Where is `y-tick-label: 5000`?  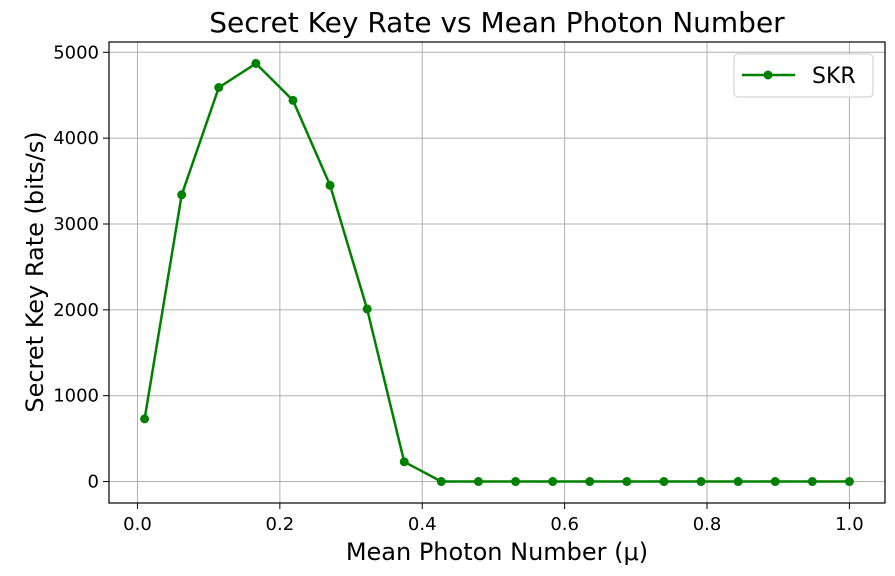 y-tick-label: 5000 is located at coordinates (76, 52).